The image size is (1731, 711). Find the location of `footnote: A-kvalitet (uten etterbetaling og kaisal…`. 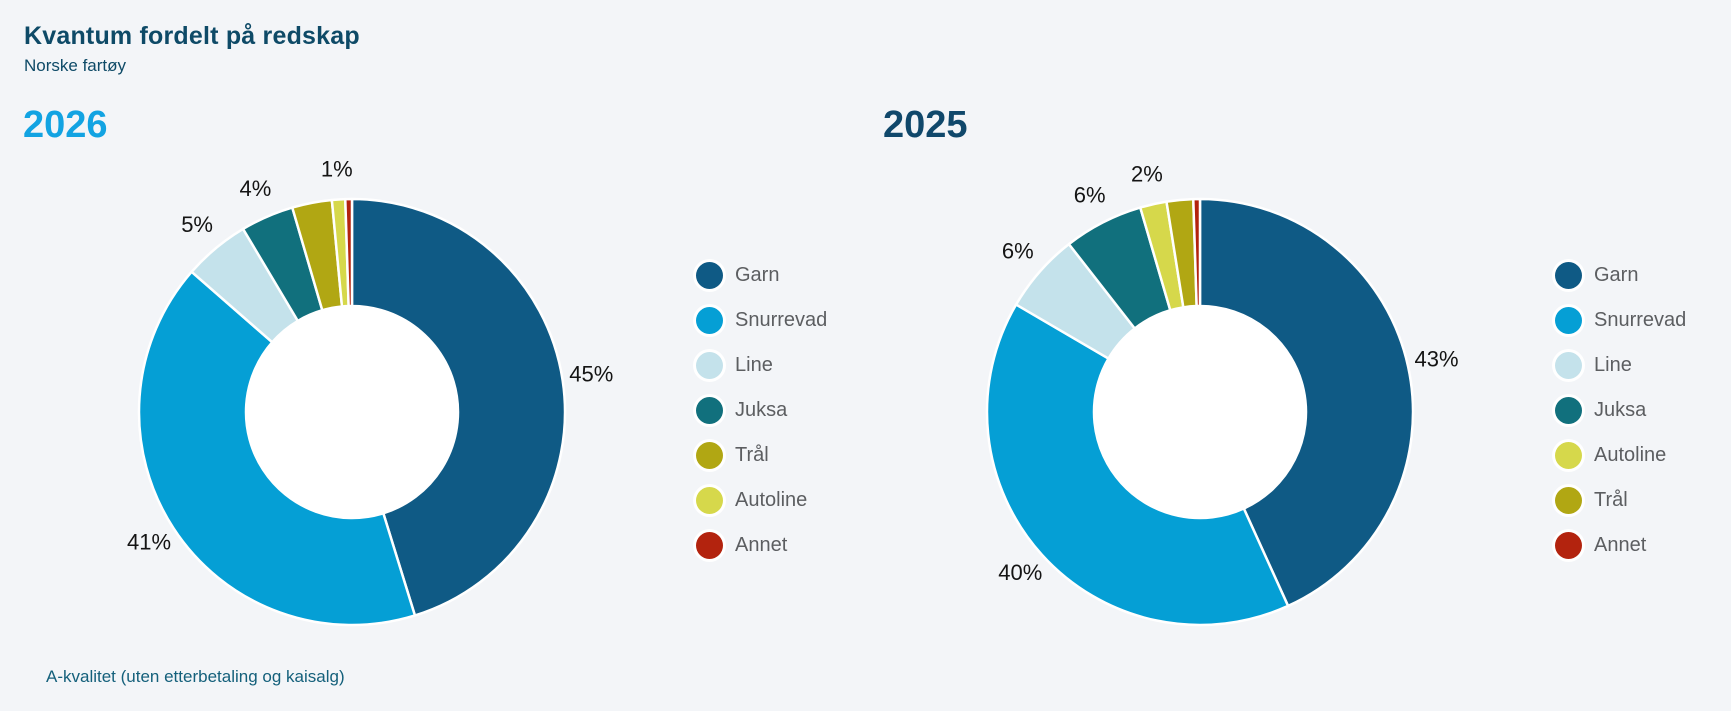

footnote: A-kvalitet (uten etterbetaling og kaisal… is located at coordinates (195, 676).